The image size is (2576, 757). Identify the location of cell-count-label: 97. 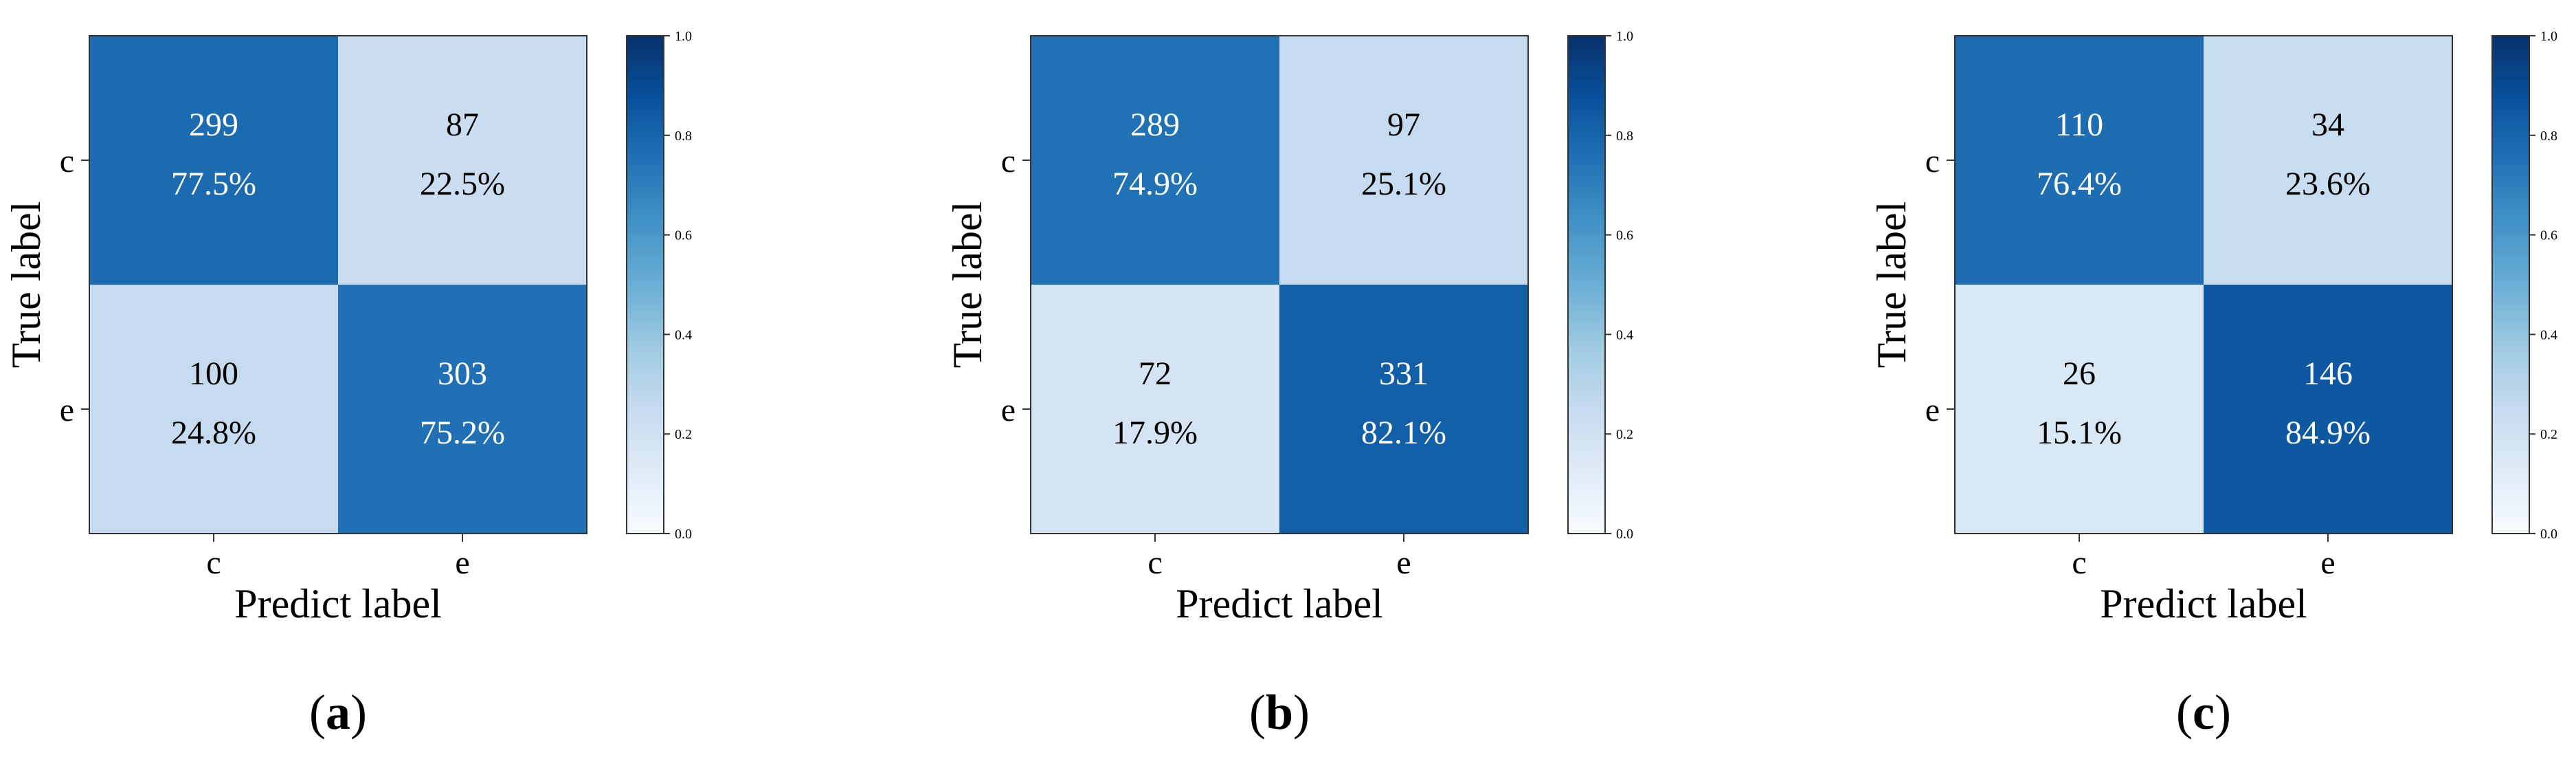
(1403, 125).